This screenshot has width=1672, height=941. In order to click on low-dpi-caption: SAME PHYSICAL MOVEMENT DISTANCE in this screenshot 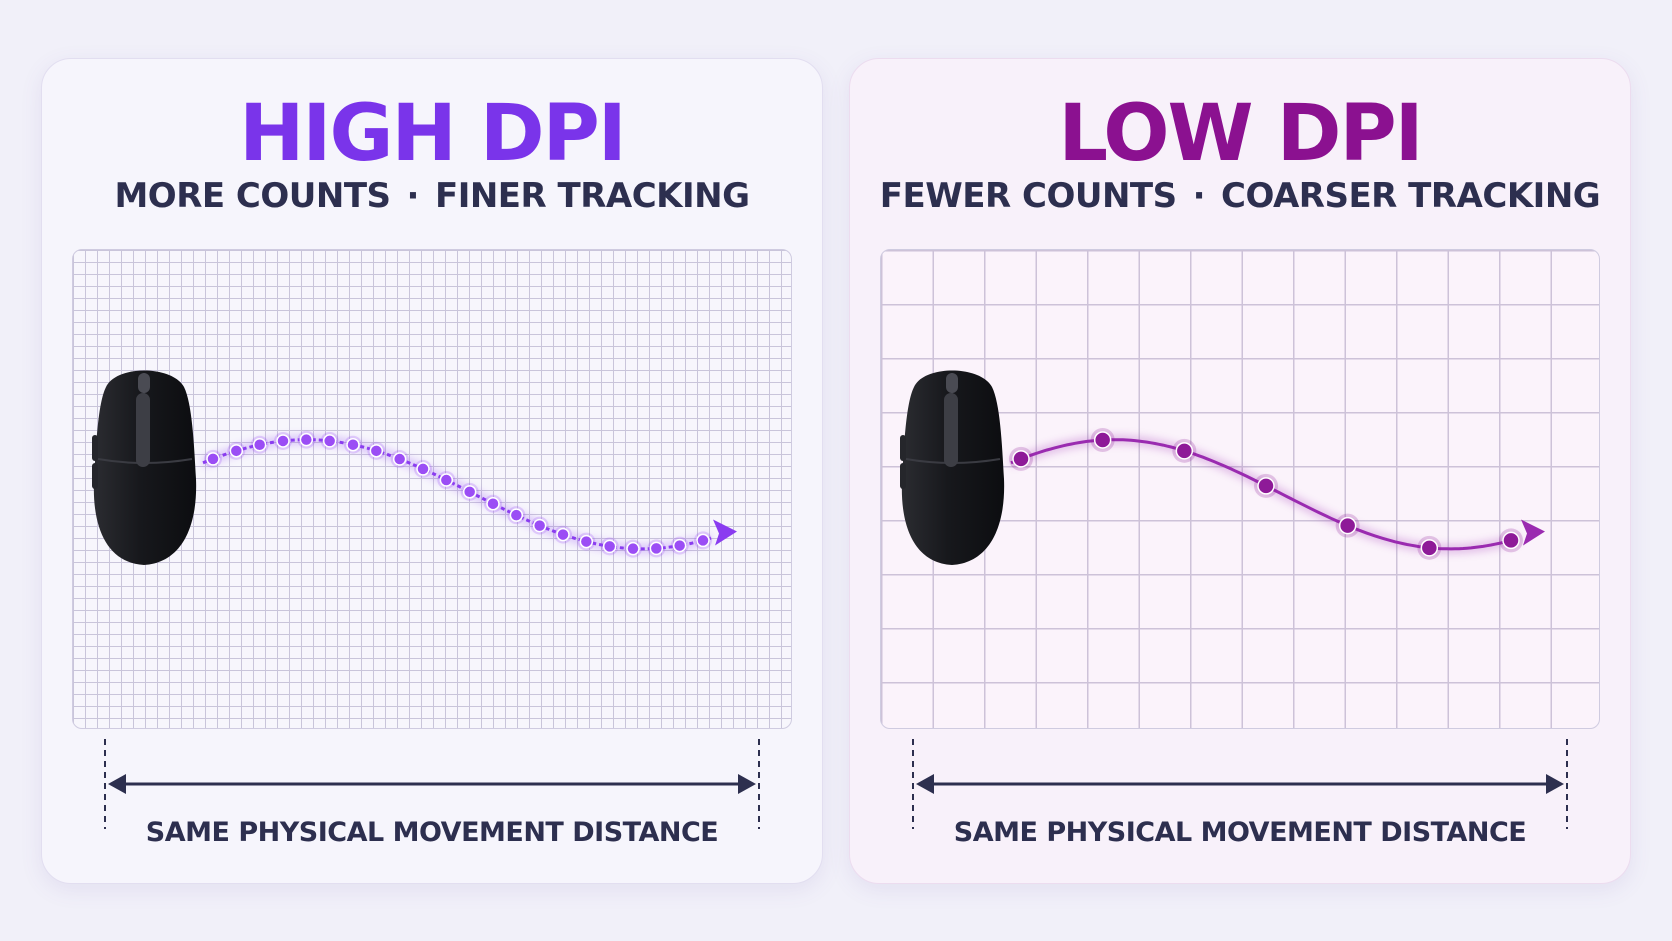, I will do `click(1240, 832)`.